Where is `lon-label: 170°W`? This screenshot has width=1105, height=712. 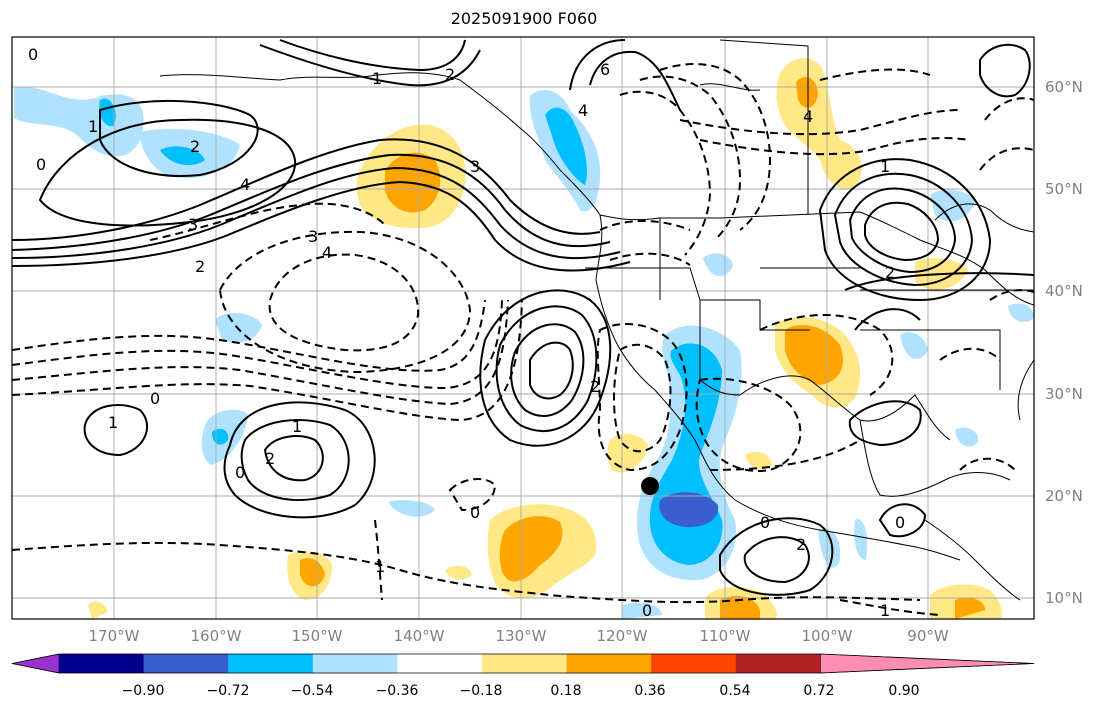 lon-label: 170°W is located at coordinates (114, 636).